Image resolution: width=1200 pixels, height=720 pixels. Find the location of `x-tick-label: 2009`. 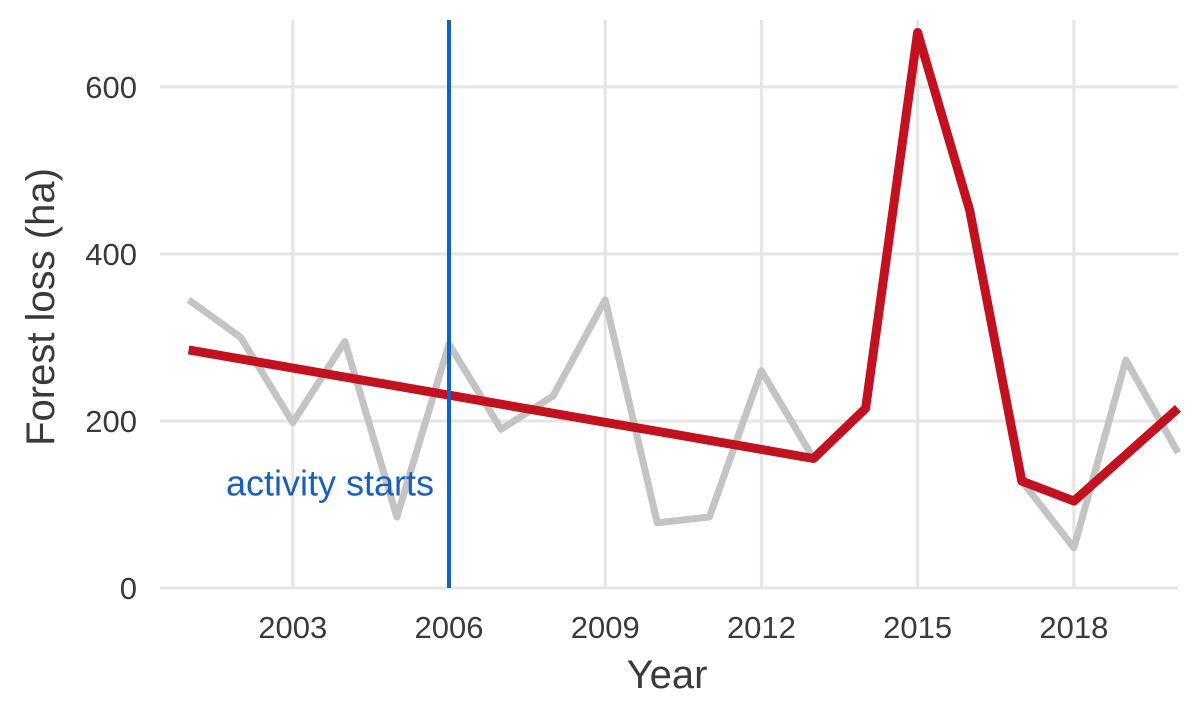

x-tick-label: 2009 is located at coordinates (605, 627).